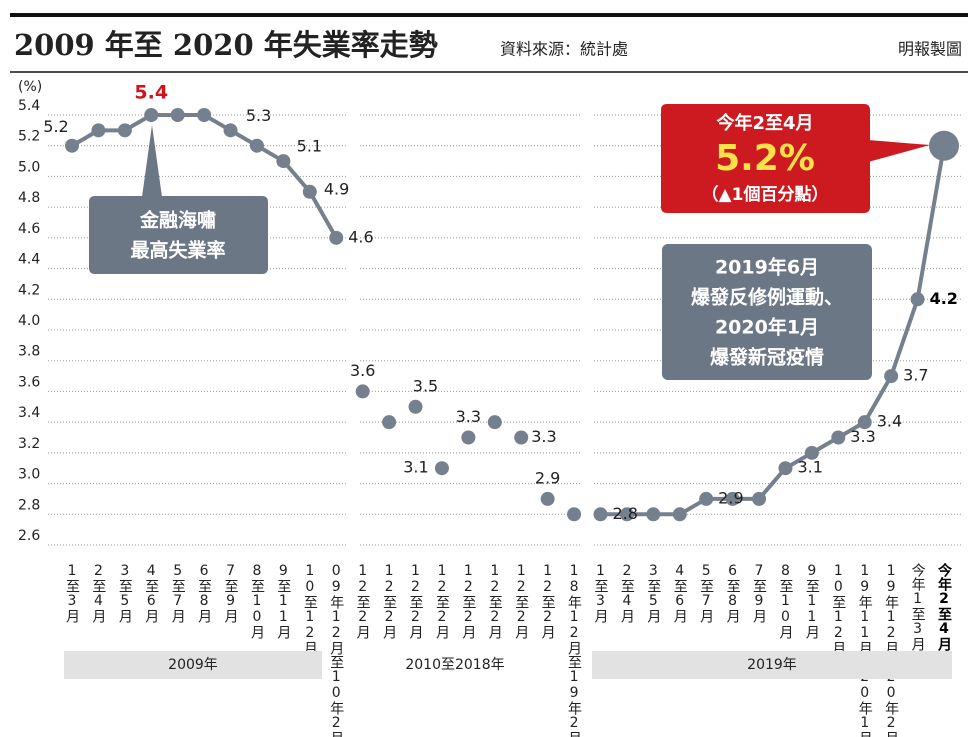  What do you see at coordinates (177, 220) in the screenshot?
I see `annotation: 金融海嘯` at bounding box center [177, 220].